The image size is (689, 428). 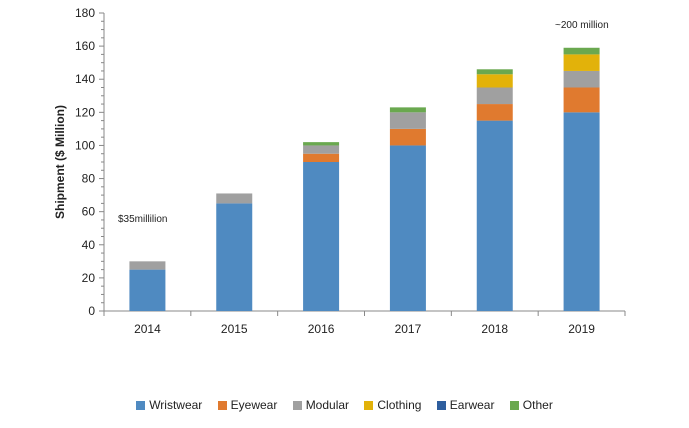 What do you see at coordinates (581, 211) in the screenshot?
I see `bar-wristwear-2019` at bounding box center [581, 211].